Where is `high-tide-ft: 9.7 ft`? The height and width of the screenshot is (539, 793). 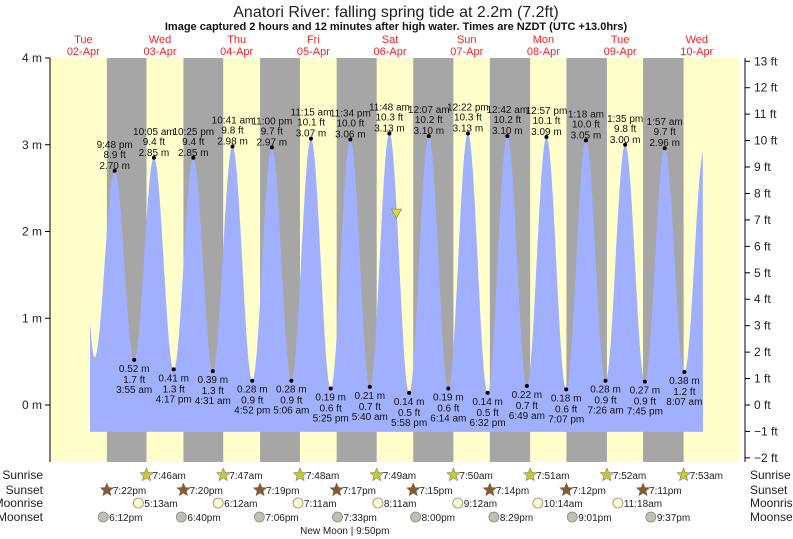 high-tide-ft: 9.7 ft is located at coordinates (272, 131).